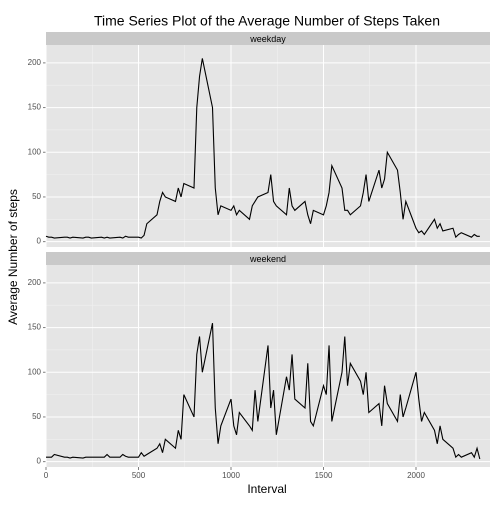 Image resolution: width=504 pixels, height=509 pixels. Describe the element at coordinates (231, 475) in the screenshot. I see `x-tick-label: 1000` at that location.